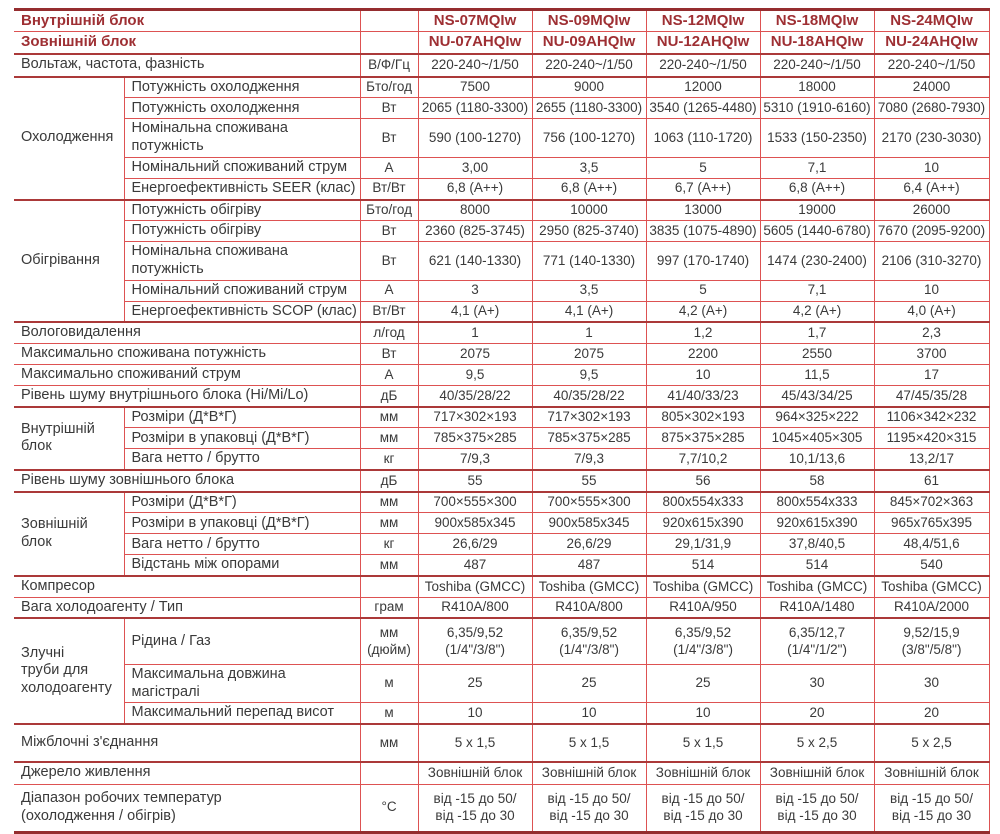  Describe the element at coordinates (475, 374) in the screenshot. I see `value-cell: 9,5` at that location.